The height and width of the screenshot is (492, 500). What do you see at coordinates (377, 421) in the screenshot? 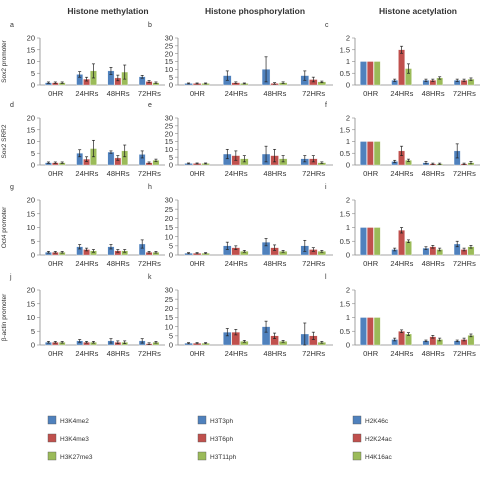
I see `legend-label: H2K46c` at bounding box center [377, 421].